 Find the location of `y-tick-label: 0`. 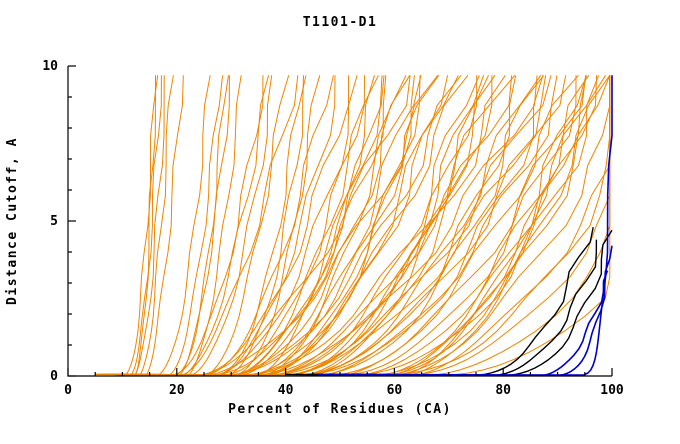

y-tick-label: 0 is located at coordinates (54, 376).